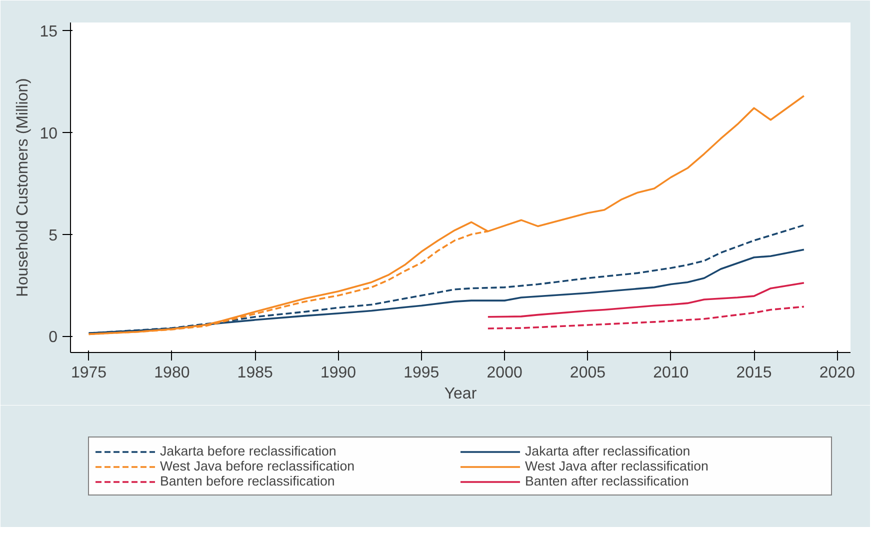  Describe the element at coordinates (608, 451) in the screenshot. I see `legend-label: Jakarta after reclassification` at that location.